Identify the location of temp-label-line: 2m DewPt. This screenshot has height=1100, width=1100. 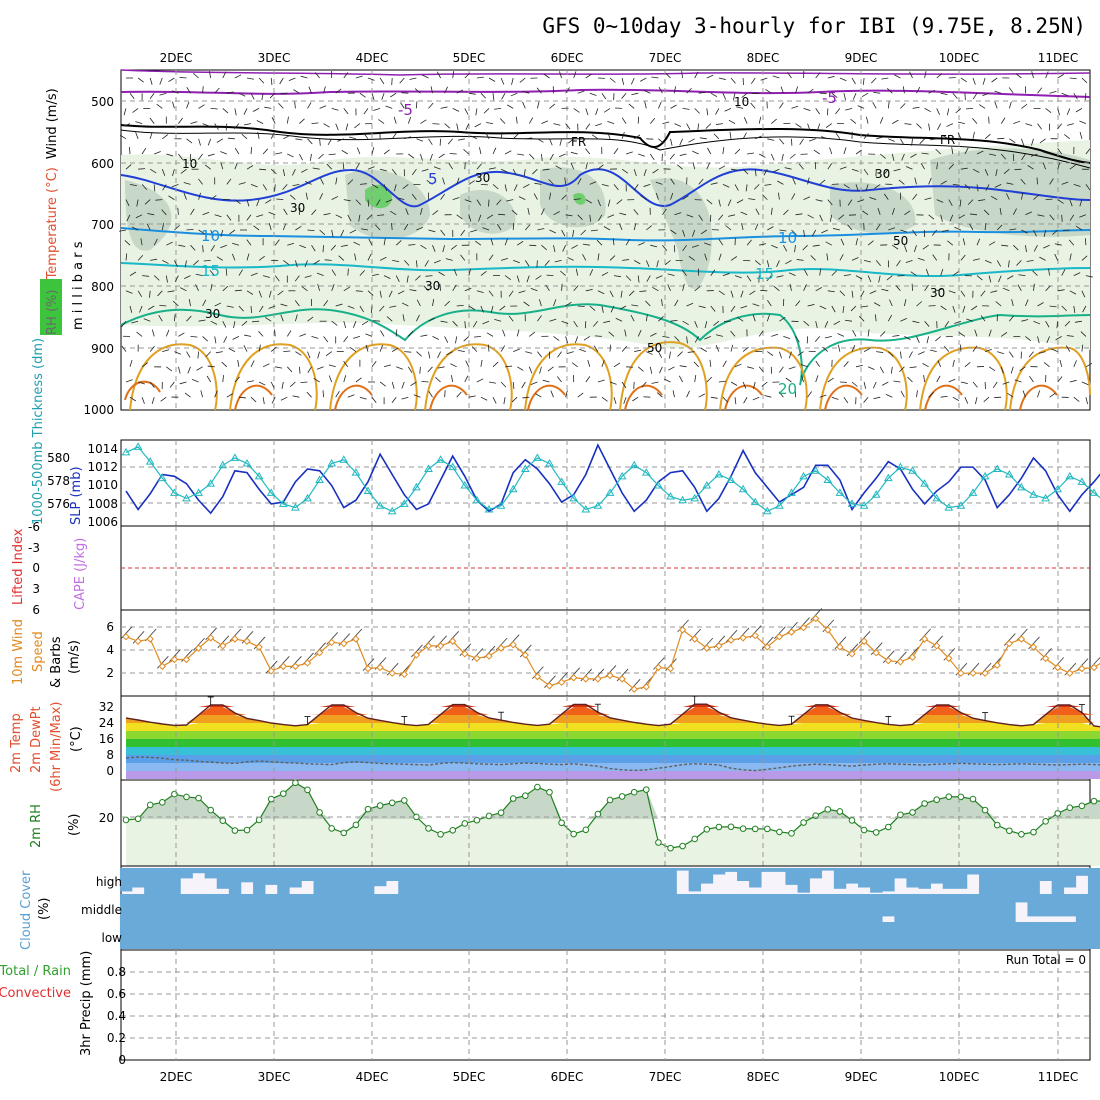
(36, 739).